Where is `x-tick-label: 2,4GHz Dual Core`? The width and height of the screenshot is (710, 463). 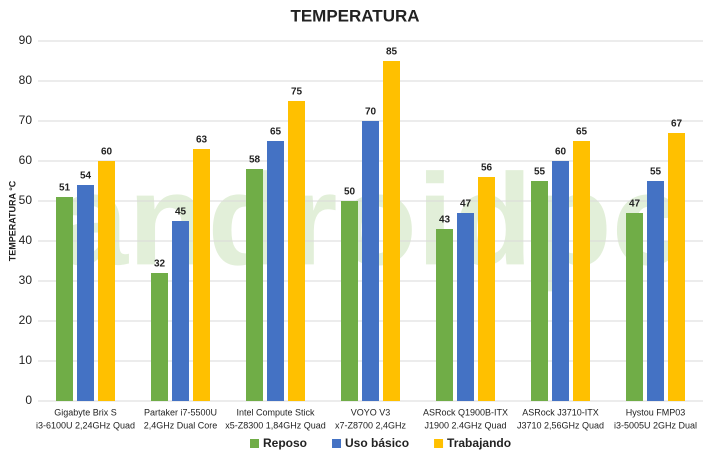 x-tick-label: 2,4GHz Dual Core is located at coordinates (181, 425).